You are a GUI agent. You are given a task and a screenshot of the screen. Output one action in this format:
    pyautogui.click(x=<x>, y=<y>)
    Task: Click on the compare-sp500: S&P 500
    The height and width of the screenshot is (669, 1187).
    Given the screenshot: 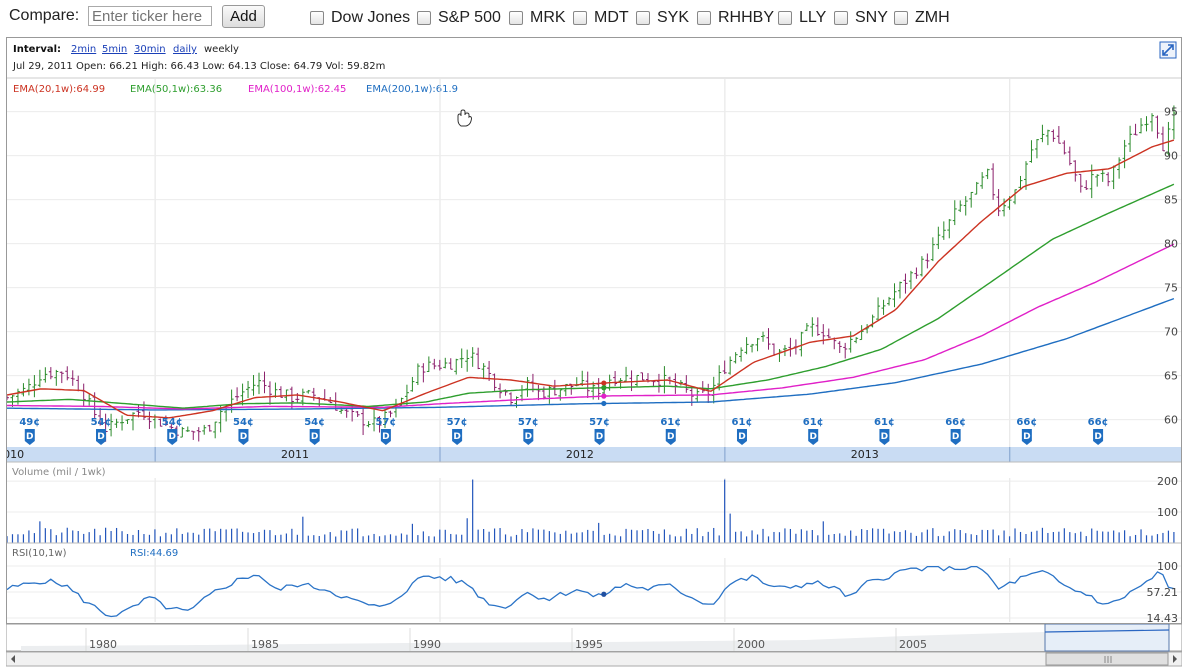 What is the action you would take?
    pyautogui.click(x=459, y=18)
    